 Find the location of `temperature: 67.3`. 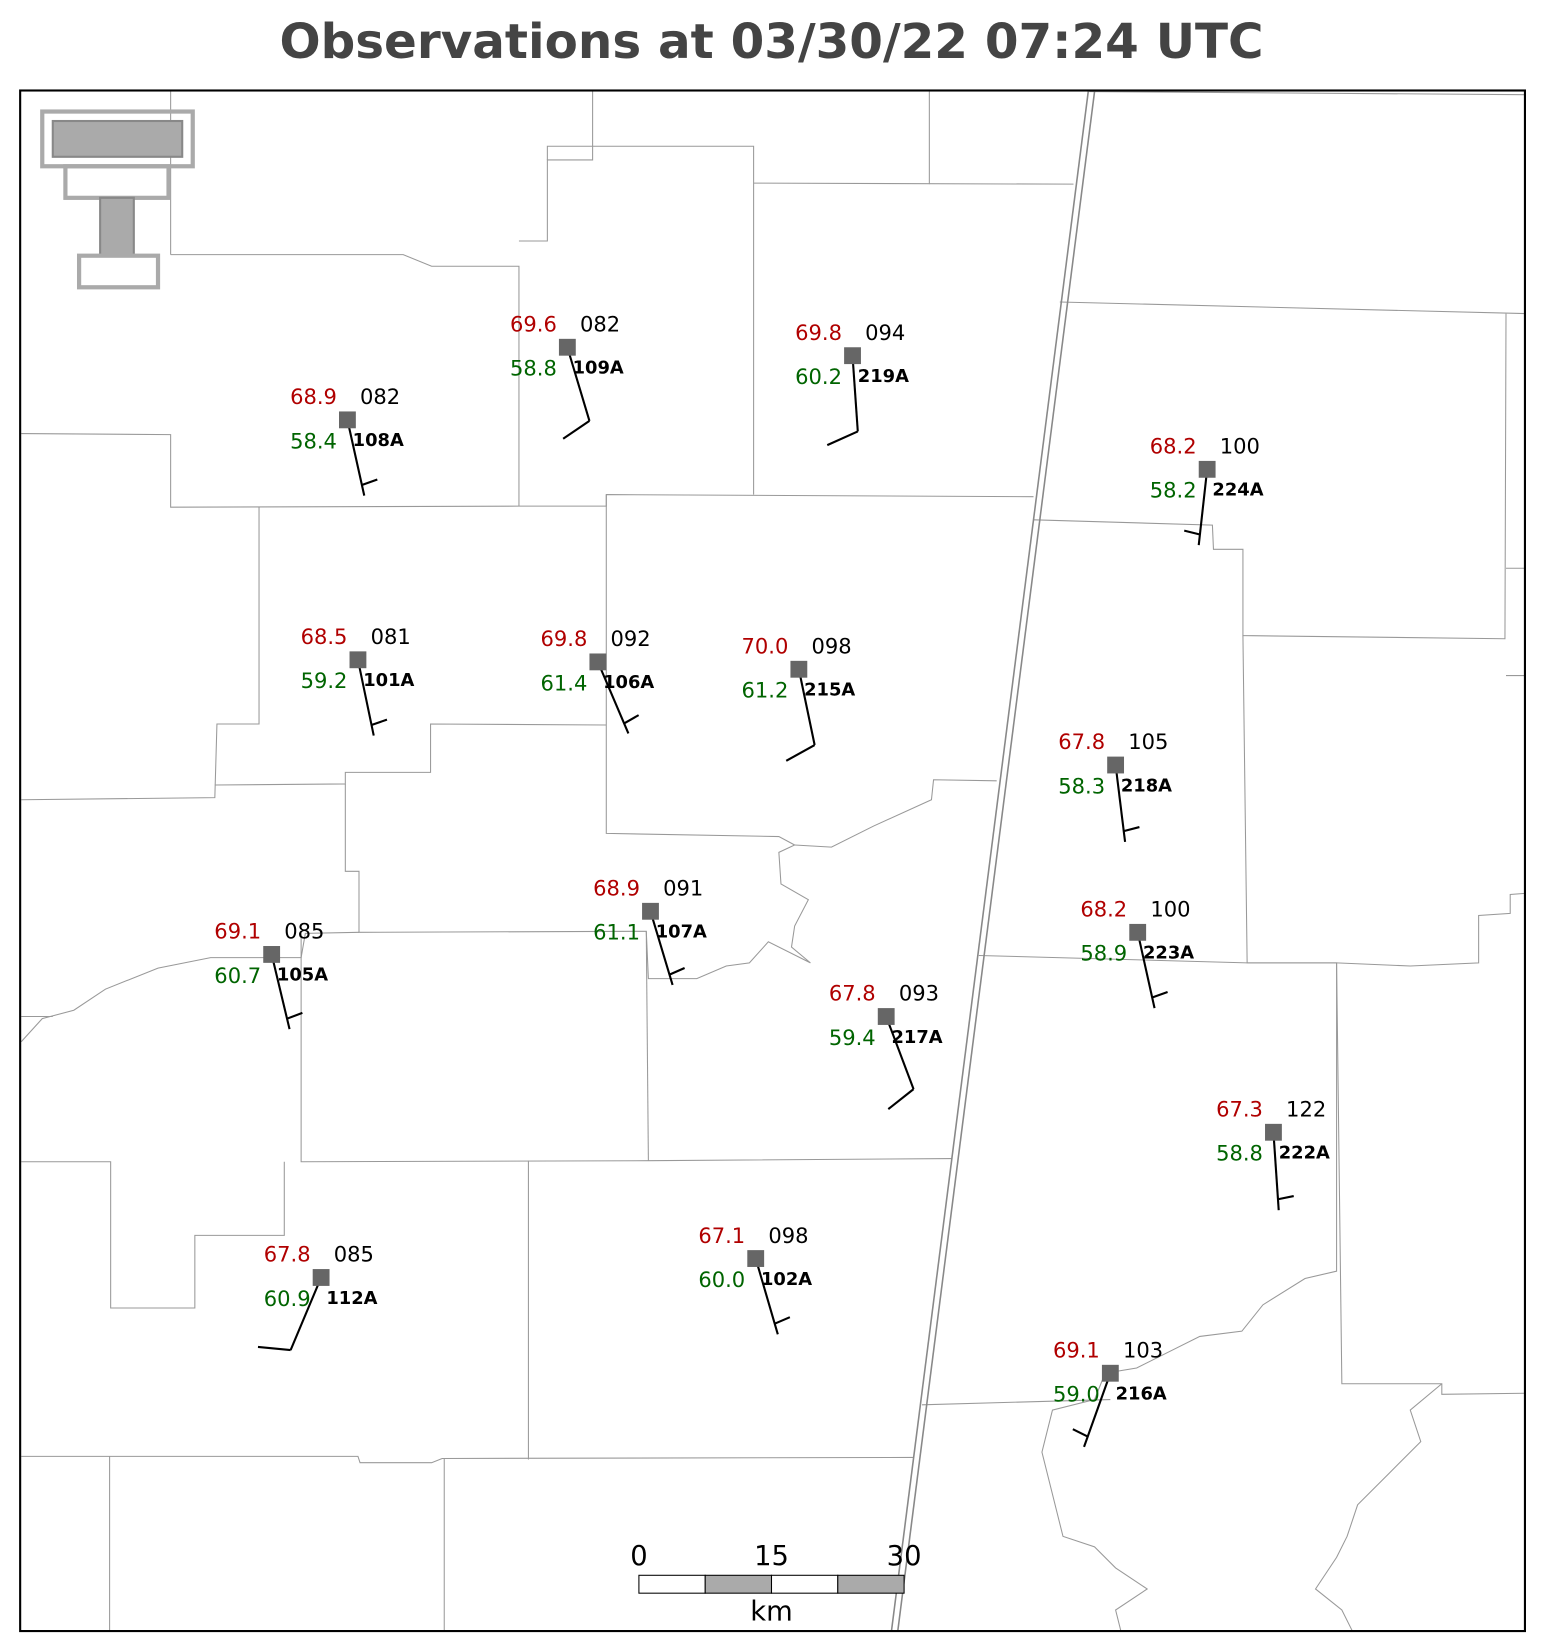

temperature: 67.3 is located at coordinates (1239, 1108).